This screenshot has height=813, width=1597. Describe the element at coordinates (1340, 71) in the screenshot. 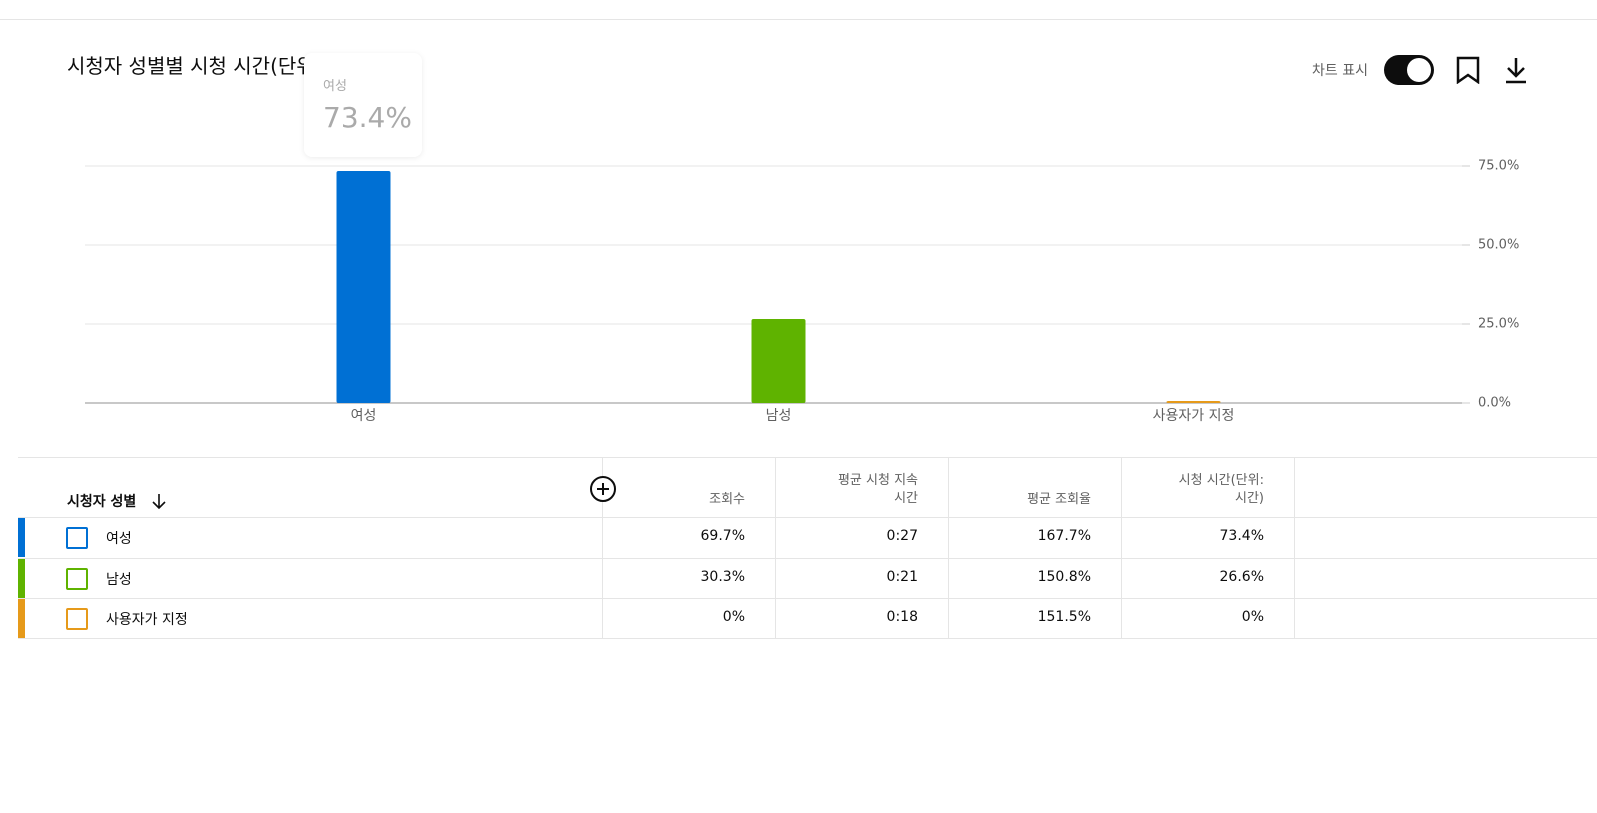

I see `toggle-label: 차트 표시` at that location.